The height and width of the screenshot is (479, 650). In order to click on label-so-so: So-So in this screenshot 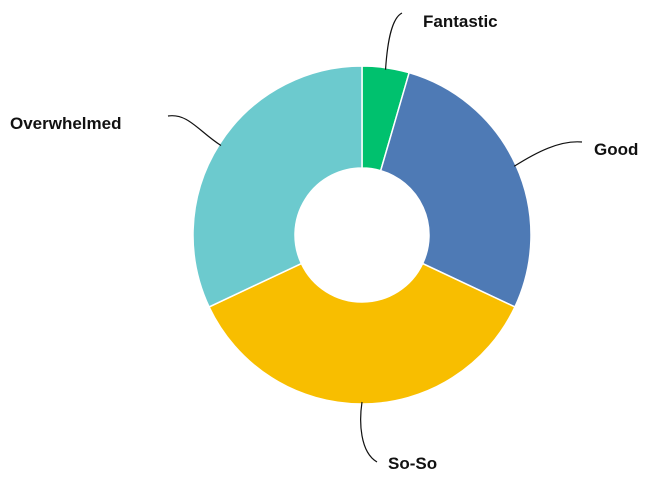, I will do `click(412, 463)`.